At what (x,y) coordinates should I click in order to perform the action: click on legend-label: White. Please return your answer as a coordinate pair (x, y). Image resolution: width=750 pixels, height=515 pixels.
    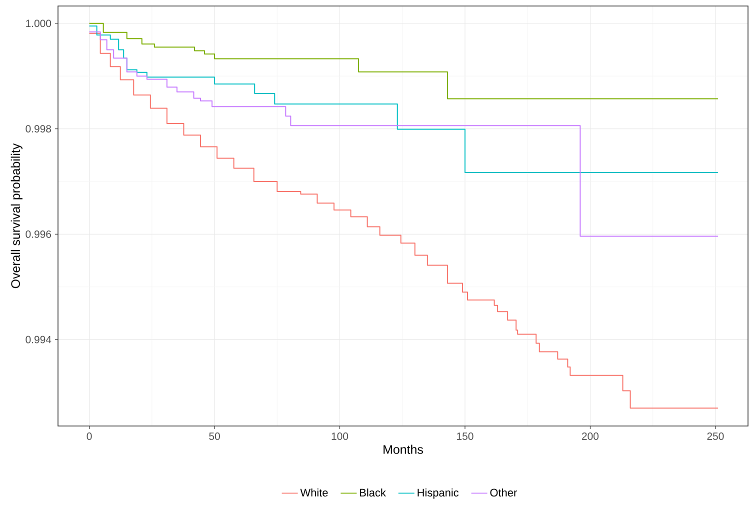
    Looking at the image, I should click on (314, 492).